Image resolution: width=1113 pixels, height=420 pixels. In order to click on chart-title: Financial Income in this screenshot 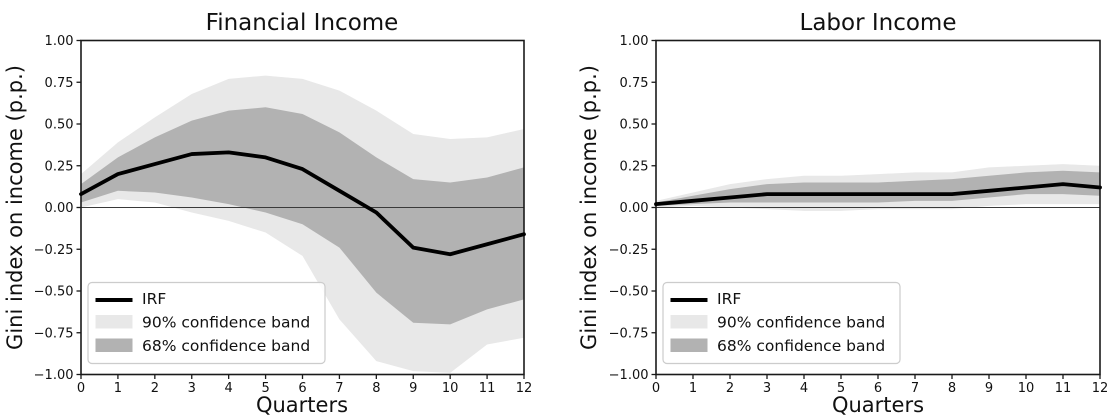, I will do `click(302, 23)`.